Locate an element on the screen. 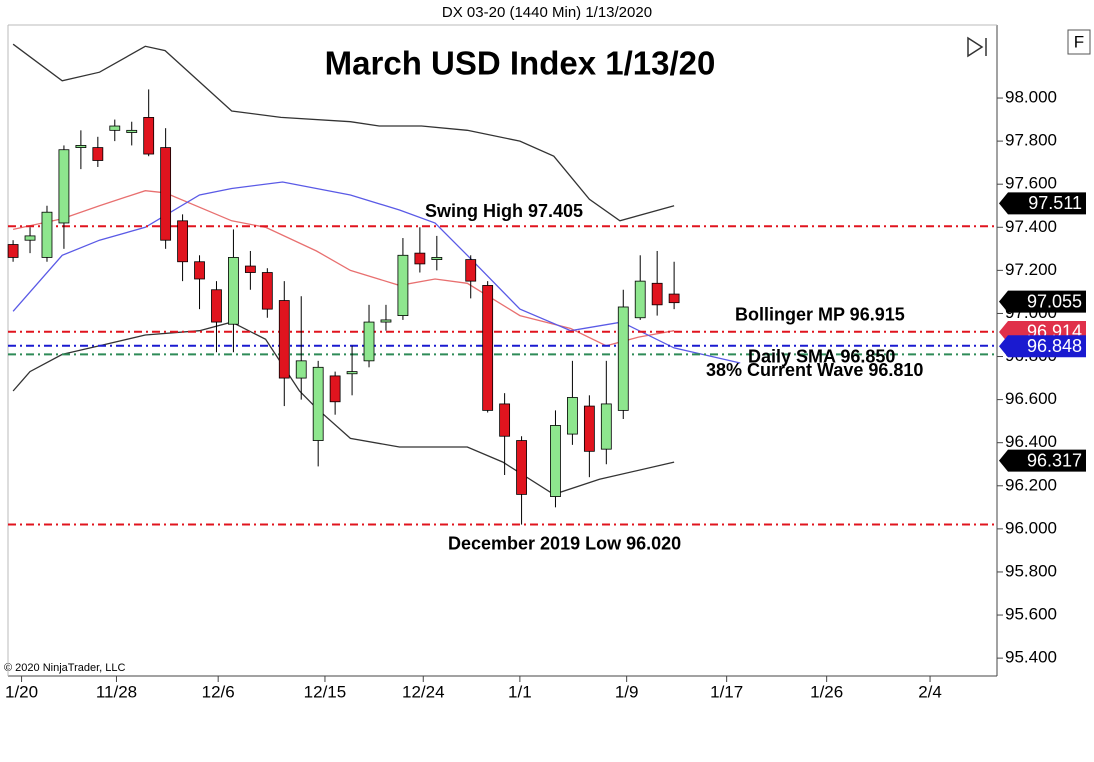  price-marker-label: 96.317 is located at coordinates (1054, 460).